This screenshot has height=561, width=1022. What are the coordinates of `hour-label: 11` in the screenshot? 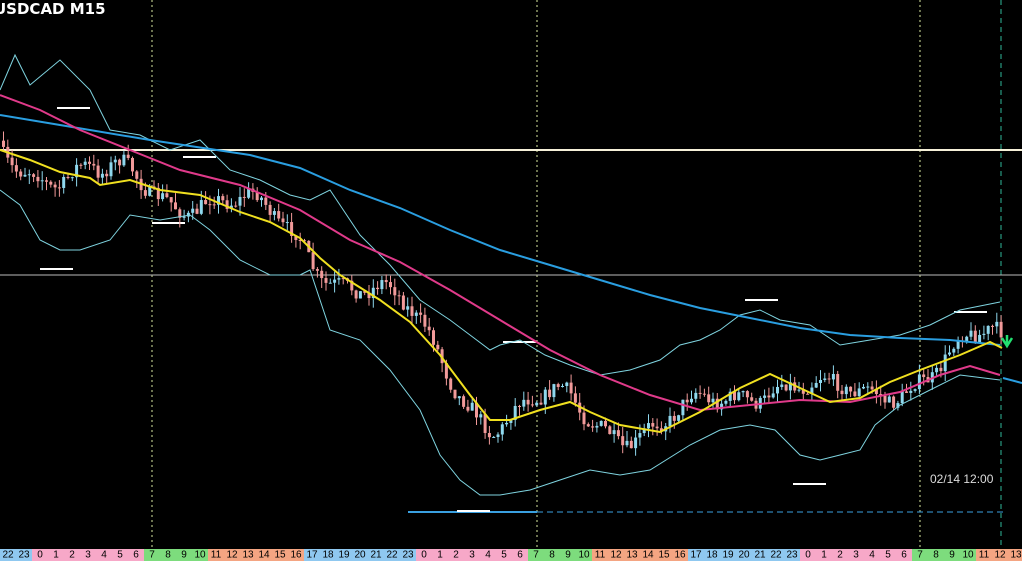 It's located at (216, 555).